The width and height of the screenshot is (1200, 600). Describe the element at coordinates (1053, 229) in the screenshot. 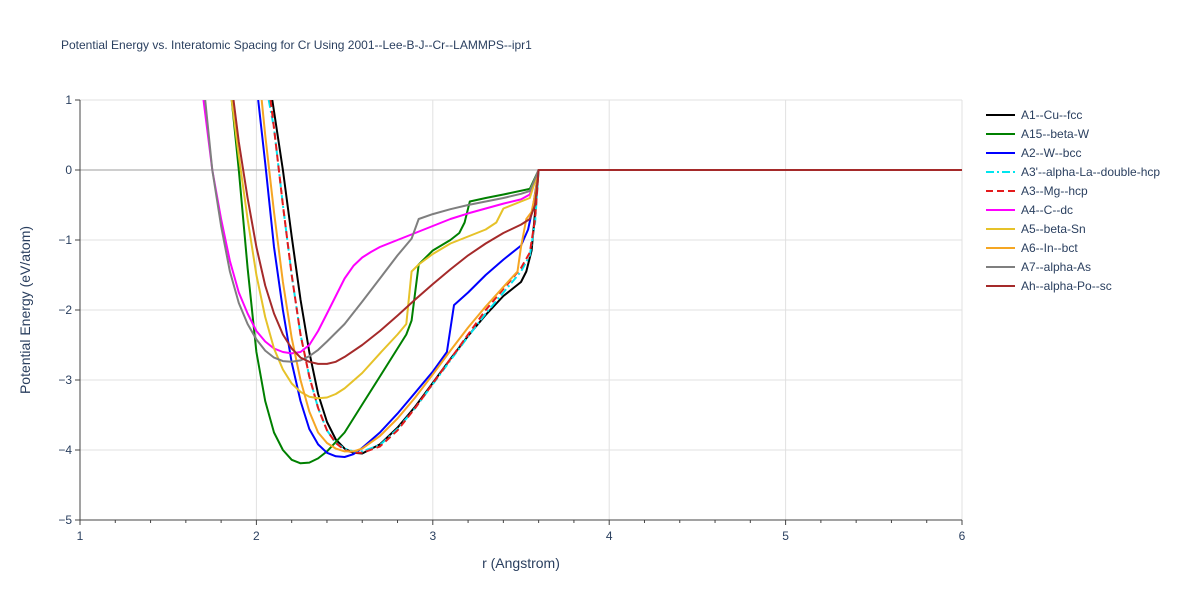

I see `legend-label: A5--beta-Sn` at that location.